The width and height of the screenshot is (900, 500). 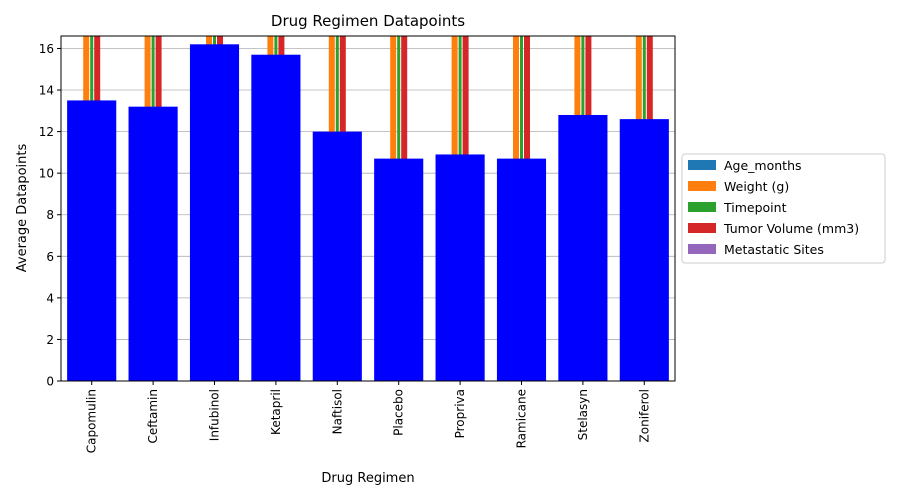 I want to click on y-tick-label: 12, so click(x=46, y=132).